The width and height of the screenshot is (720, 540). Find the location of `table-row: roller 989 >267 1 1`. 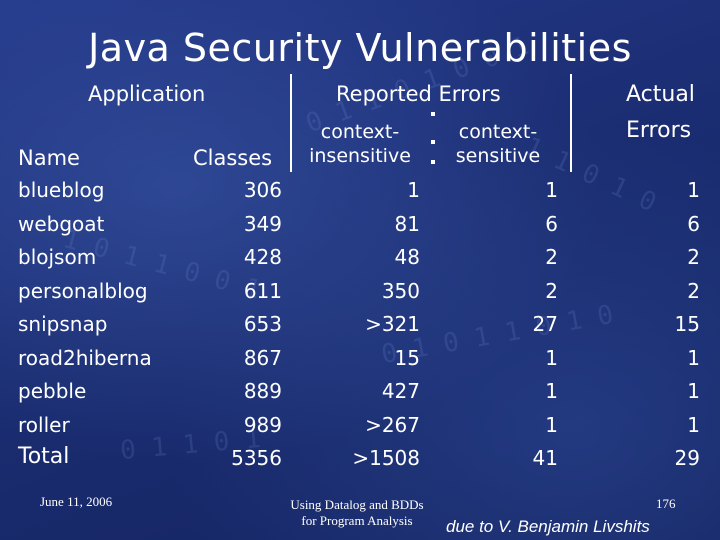

table-row: roller 989 >267 1 1 is located at coordinates (360, 428).